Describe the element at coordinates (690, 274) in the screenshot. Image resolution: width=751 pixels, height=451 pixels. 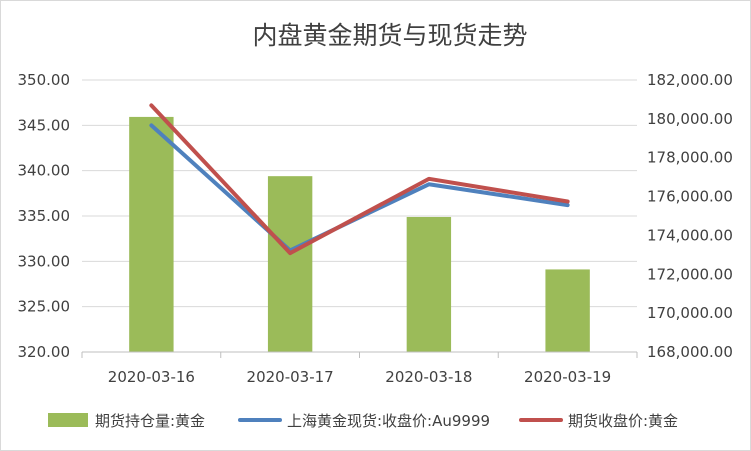
I see `right-axis-tick-label: 172,000.00` at that location.